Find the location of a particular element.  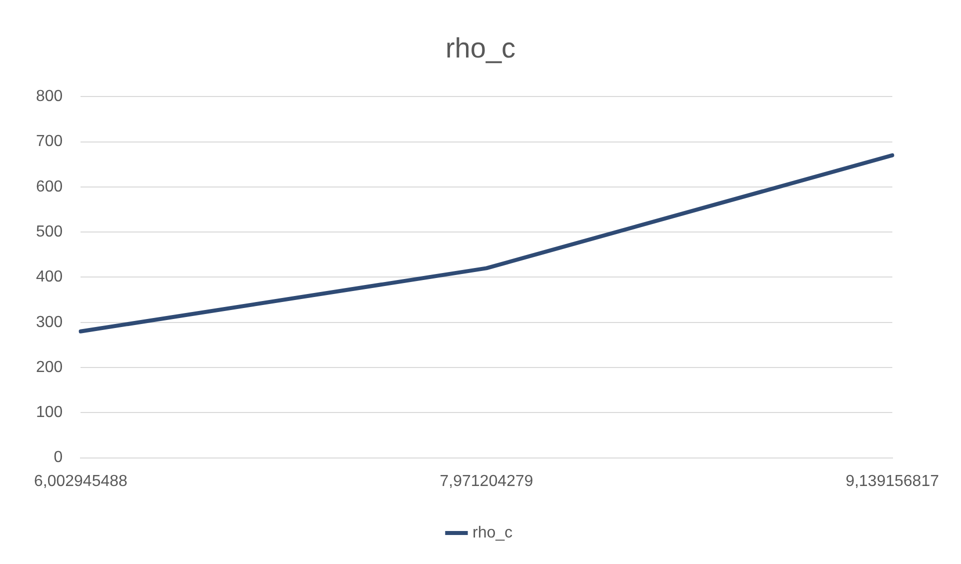

y-tick-label: 300 is located at coordinates (49, 322).